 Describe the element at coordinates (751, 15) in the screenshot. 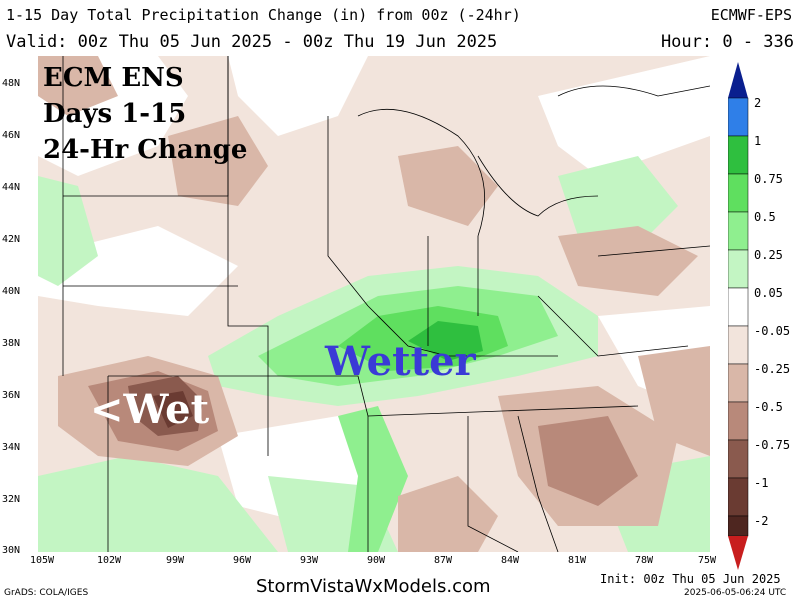

I see `model-name: ECMWF-EPS` at that location.